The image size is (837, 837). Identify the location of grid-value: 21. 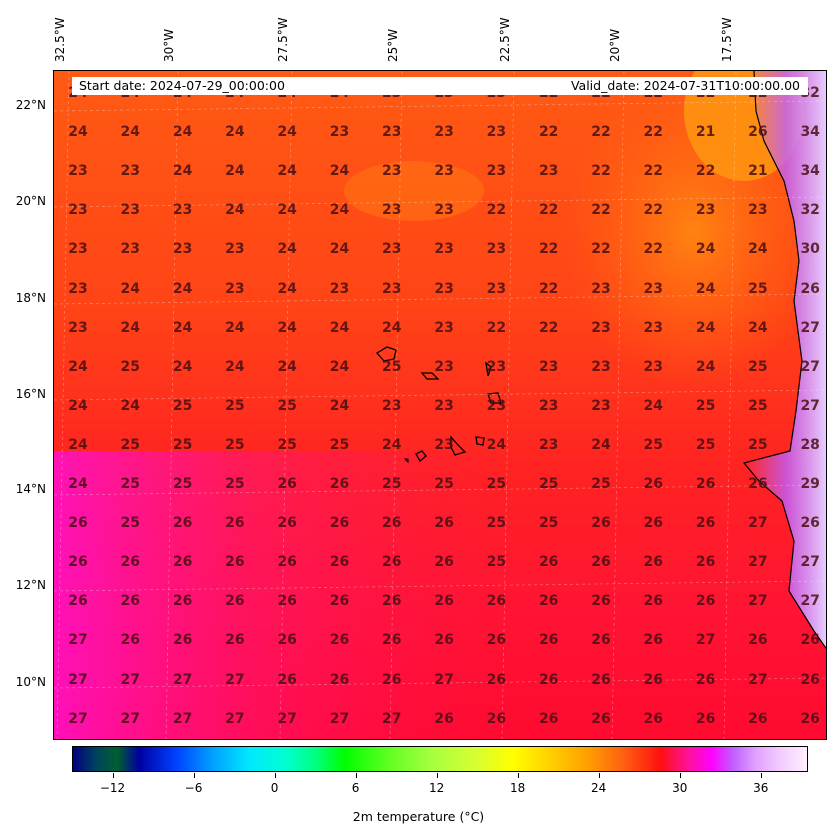
(758, 171).